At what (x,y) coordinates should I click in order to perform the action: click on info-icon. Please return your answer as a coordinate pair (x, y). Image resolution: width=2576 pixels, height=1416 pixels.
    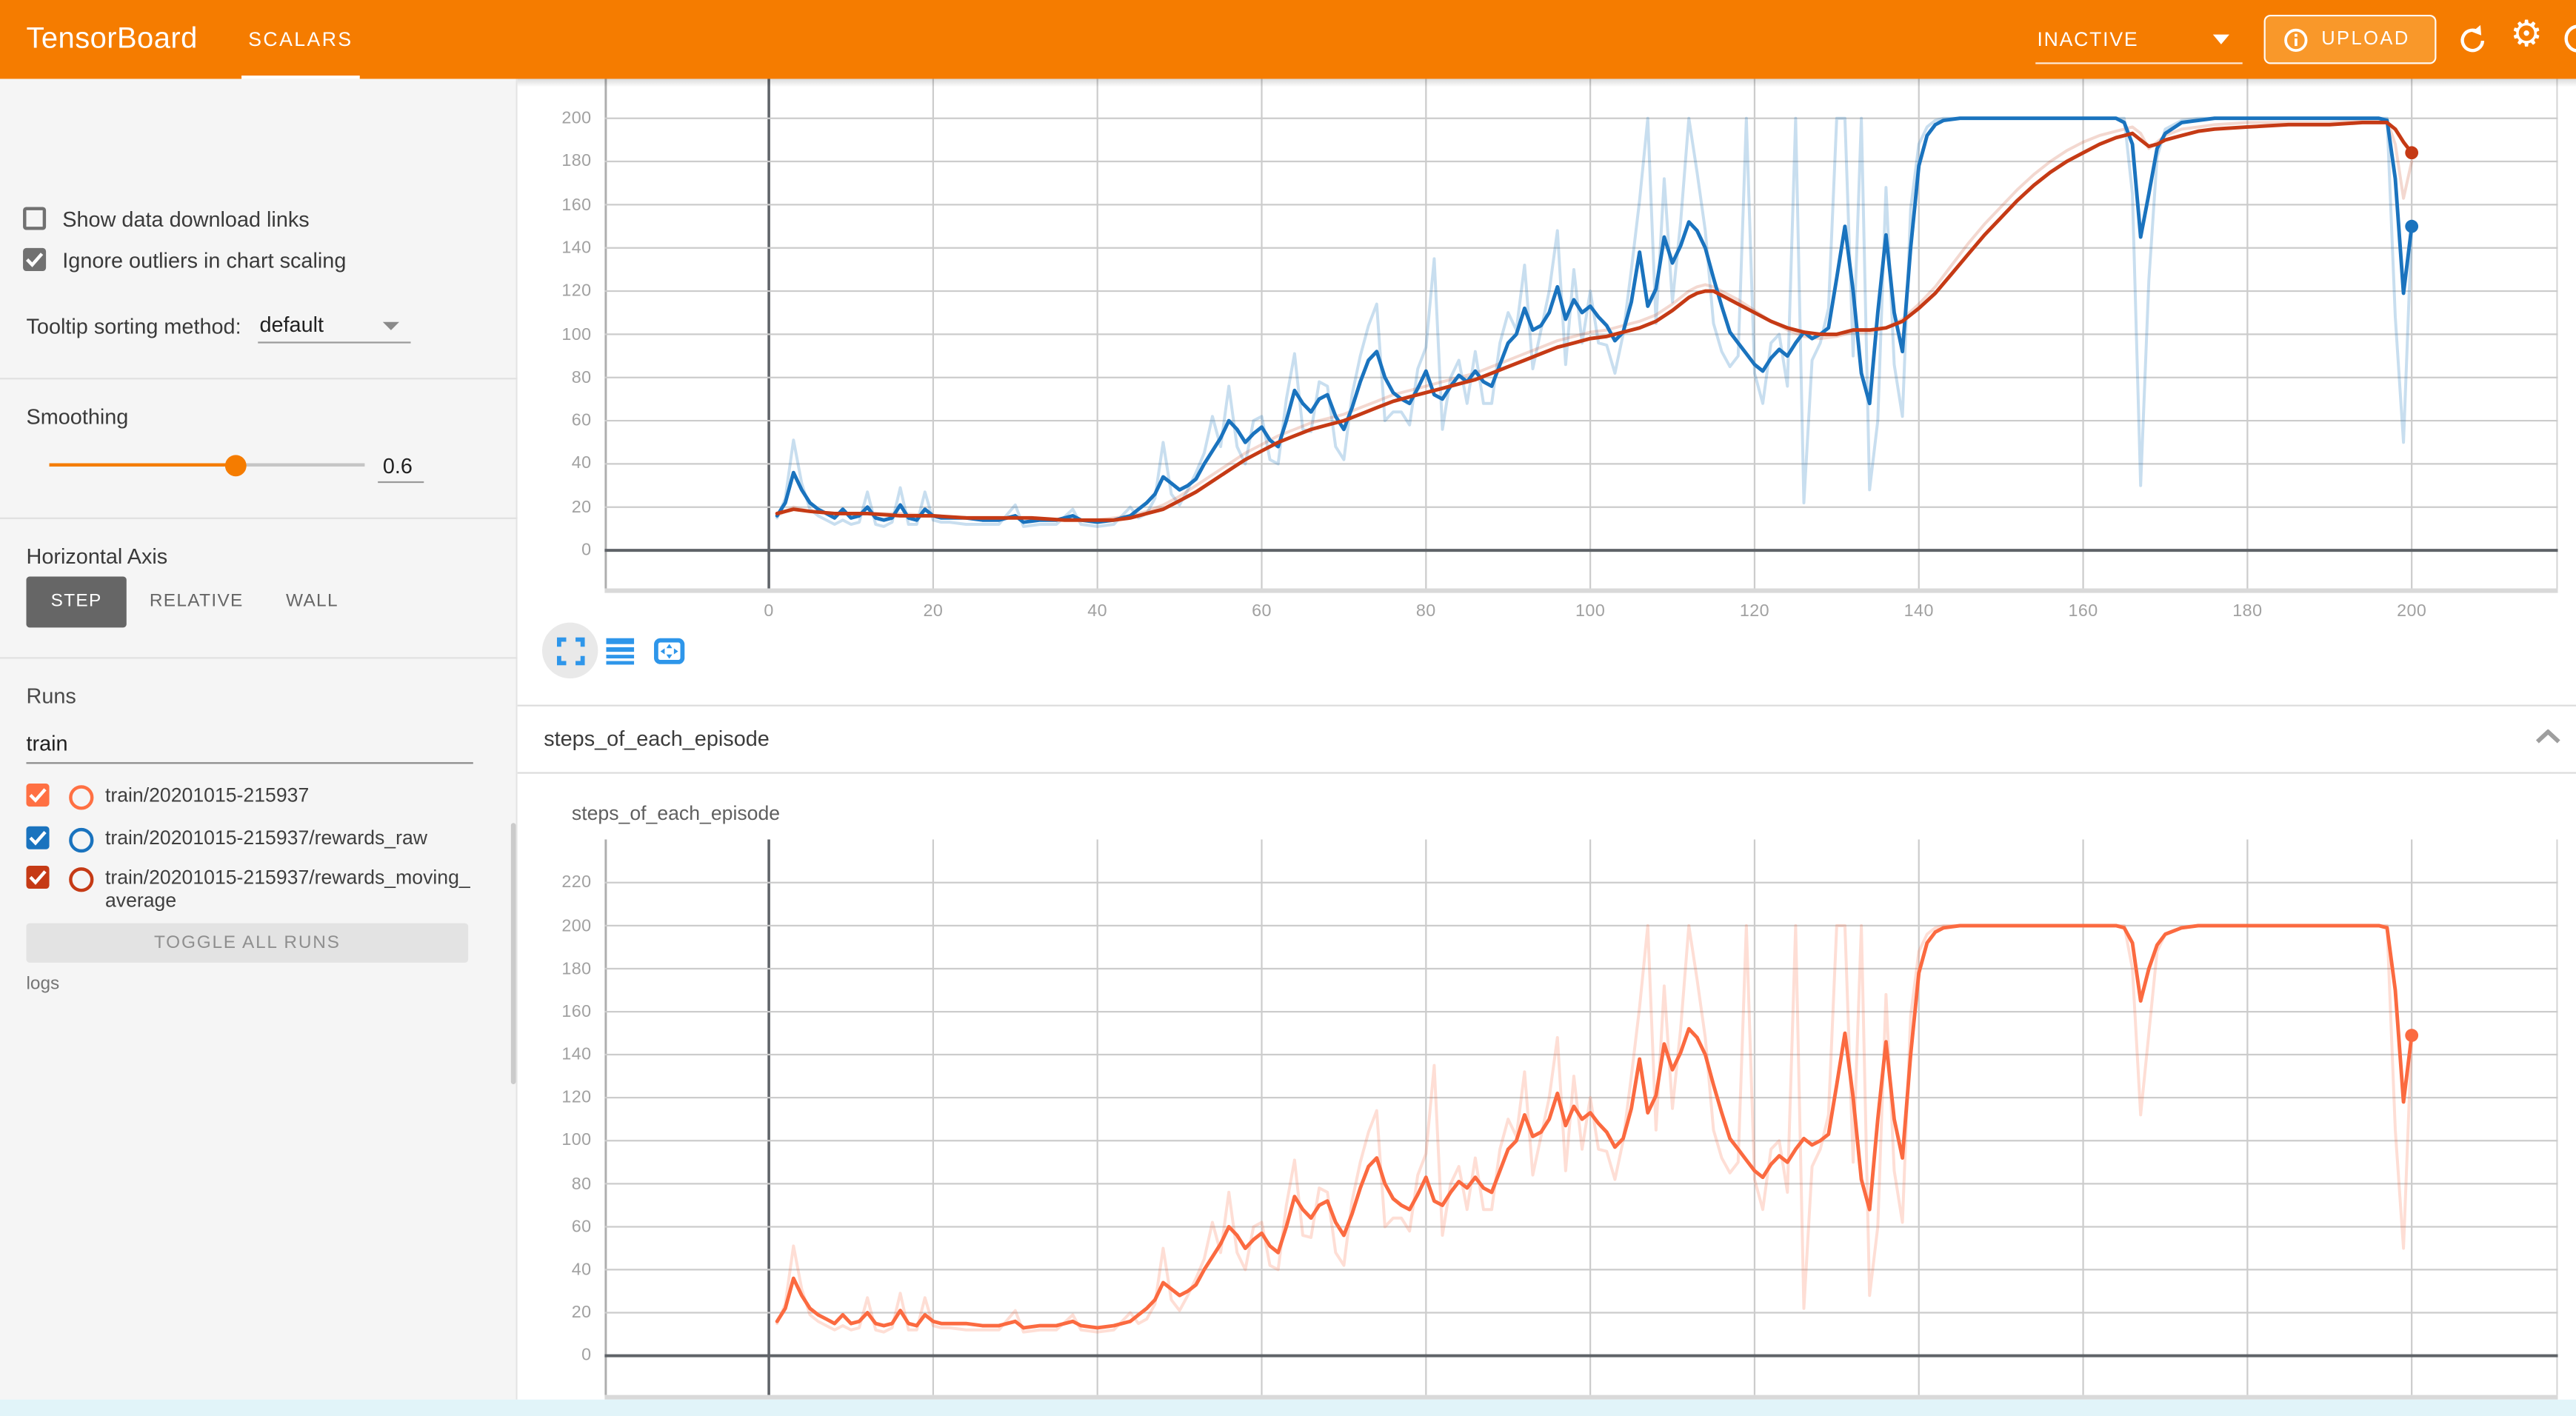
    Looking at the image, I should click on (2296, 40).